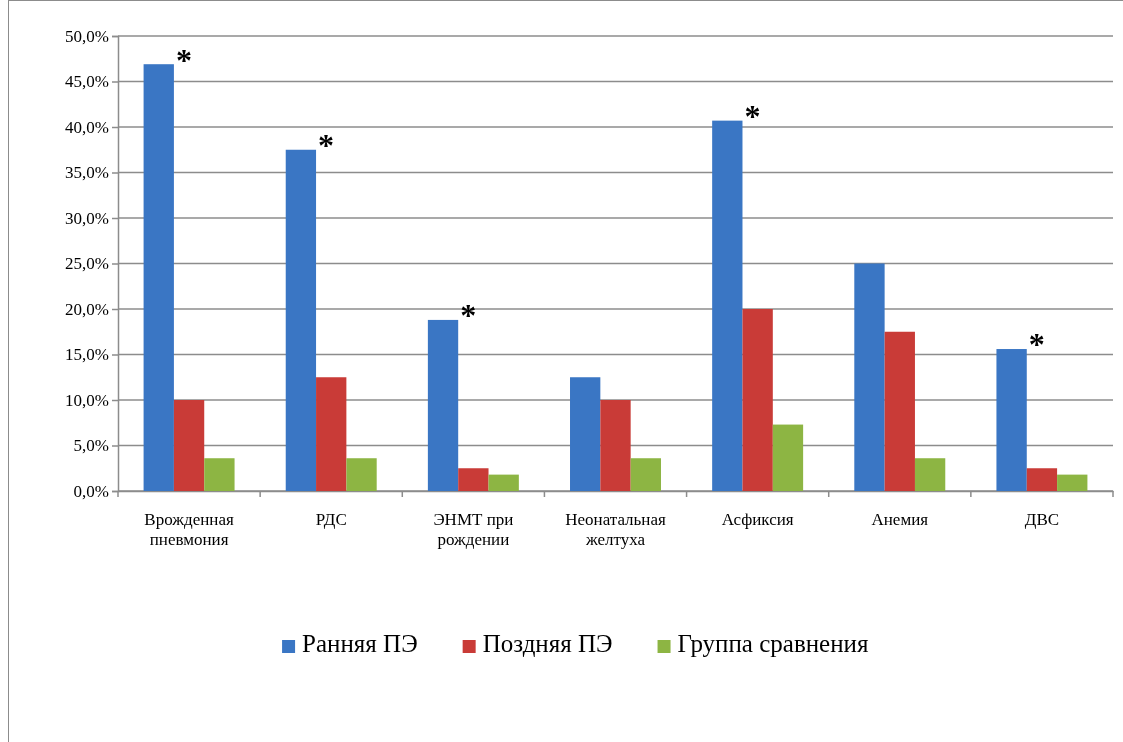 The height and width of the screenshot is (742, 1123). I want to click on y-tick-label: 30,0%, so click(87, 218).